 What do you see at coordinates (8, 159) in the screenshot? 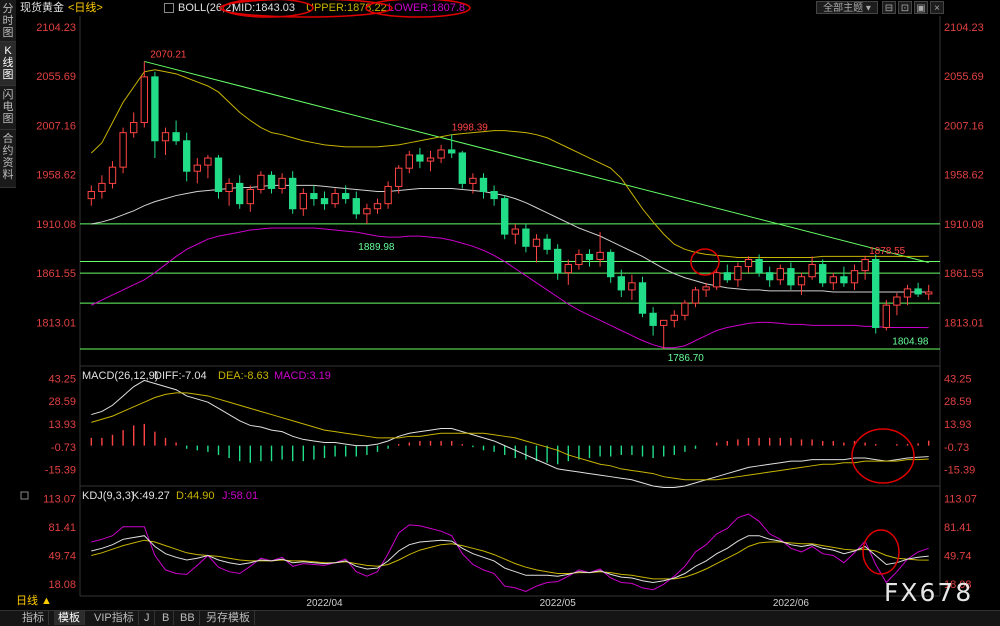
I see `side-tab-contract-info: 合约资料` at bounding box center [8, 159].